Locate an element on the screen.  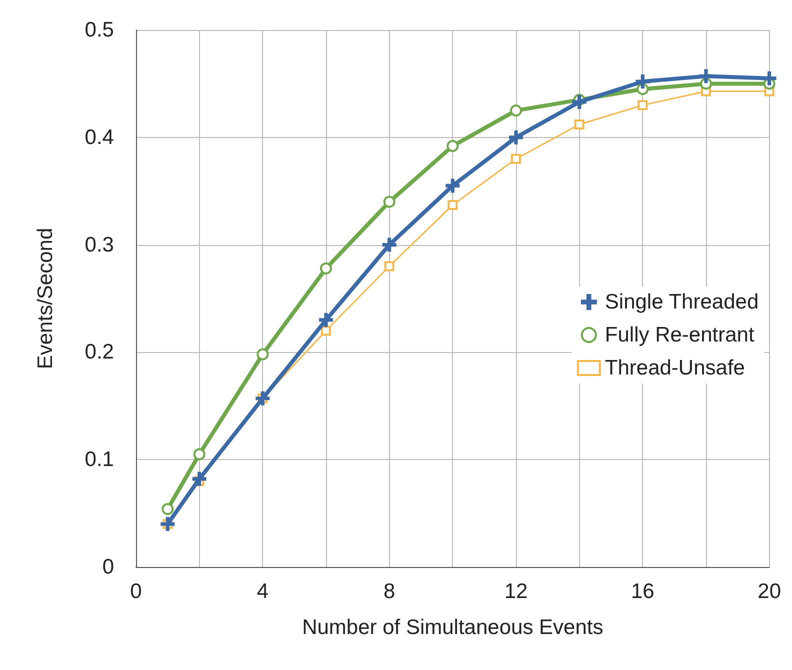
legend-label: Fully Re-entrant is located at coordinates (679, 335).